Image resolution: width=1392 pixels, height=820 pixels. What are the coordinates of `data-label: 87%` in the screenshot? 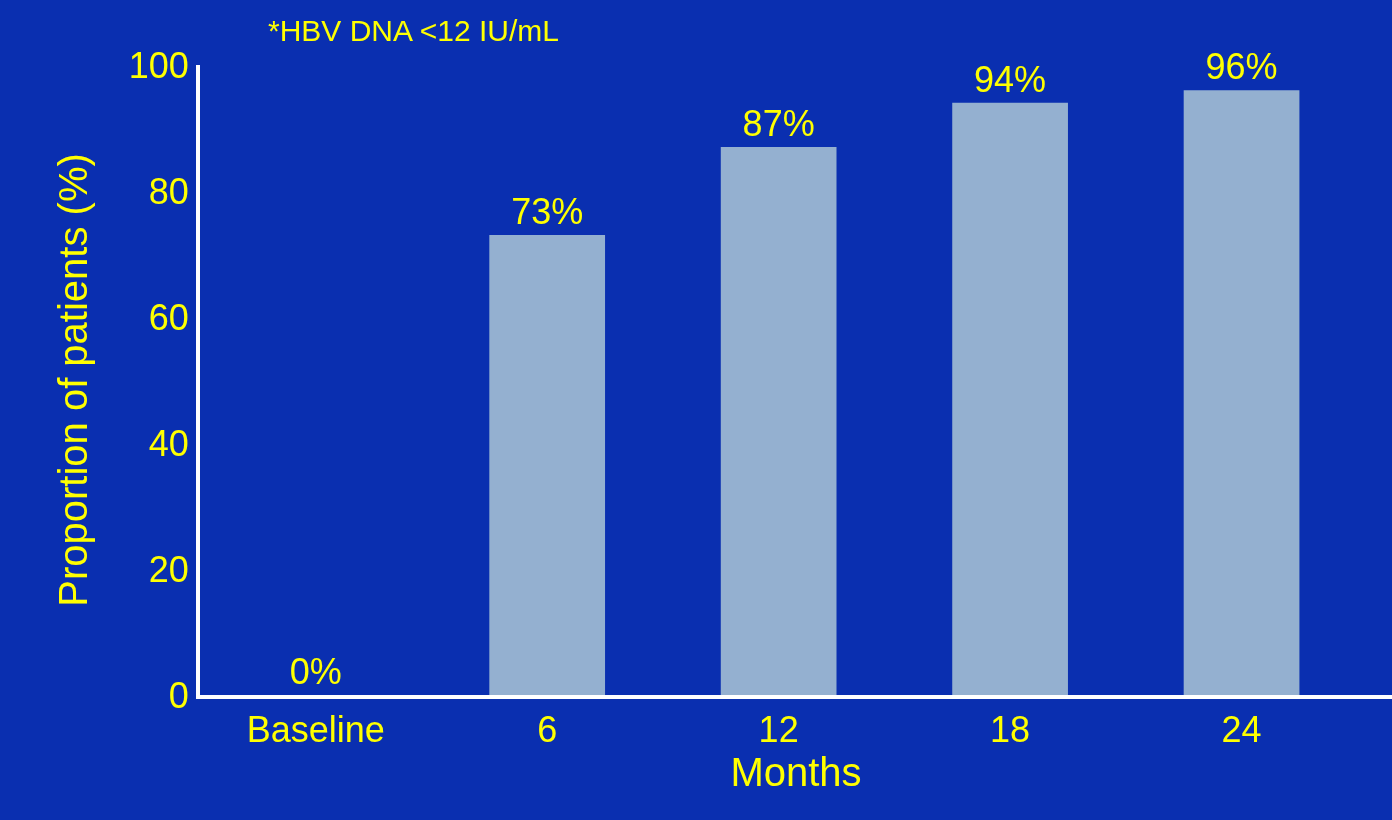 It's located at (778, 123).